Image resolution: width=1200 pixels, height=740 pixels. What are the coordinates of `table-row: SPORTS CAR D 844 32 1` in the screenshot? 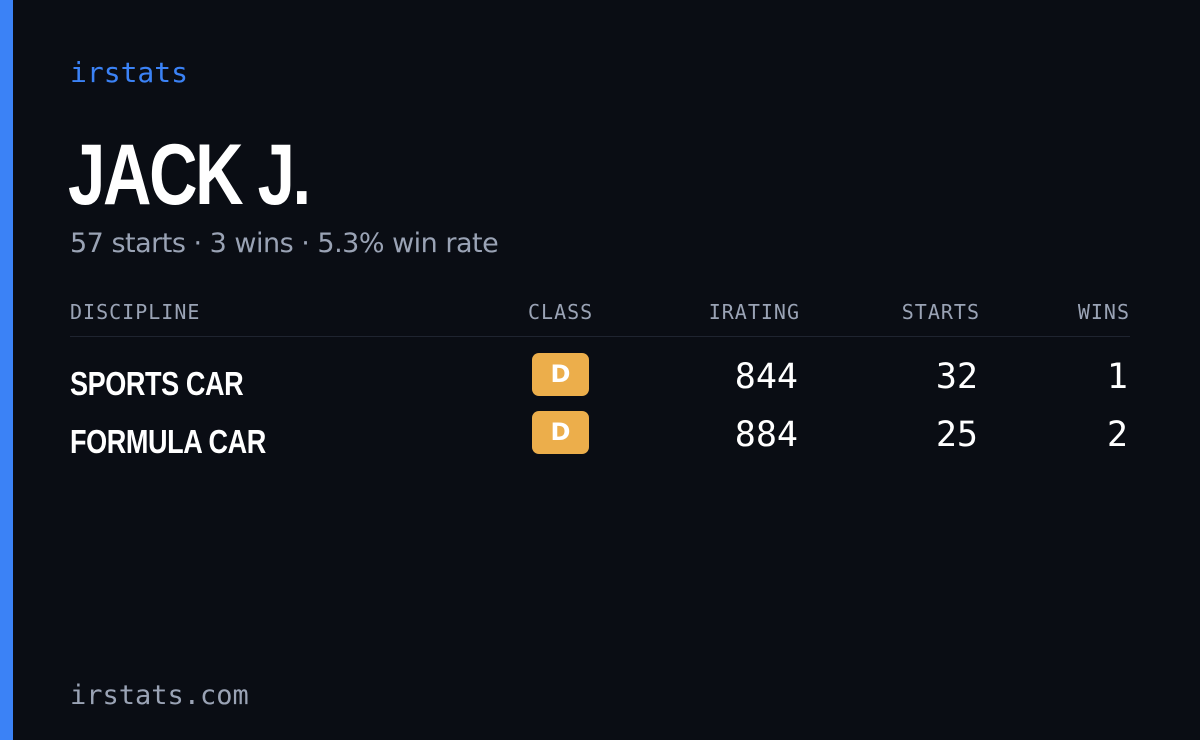 It's located at (600, 382).